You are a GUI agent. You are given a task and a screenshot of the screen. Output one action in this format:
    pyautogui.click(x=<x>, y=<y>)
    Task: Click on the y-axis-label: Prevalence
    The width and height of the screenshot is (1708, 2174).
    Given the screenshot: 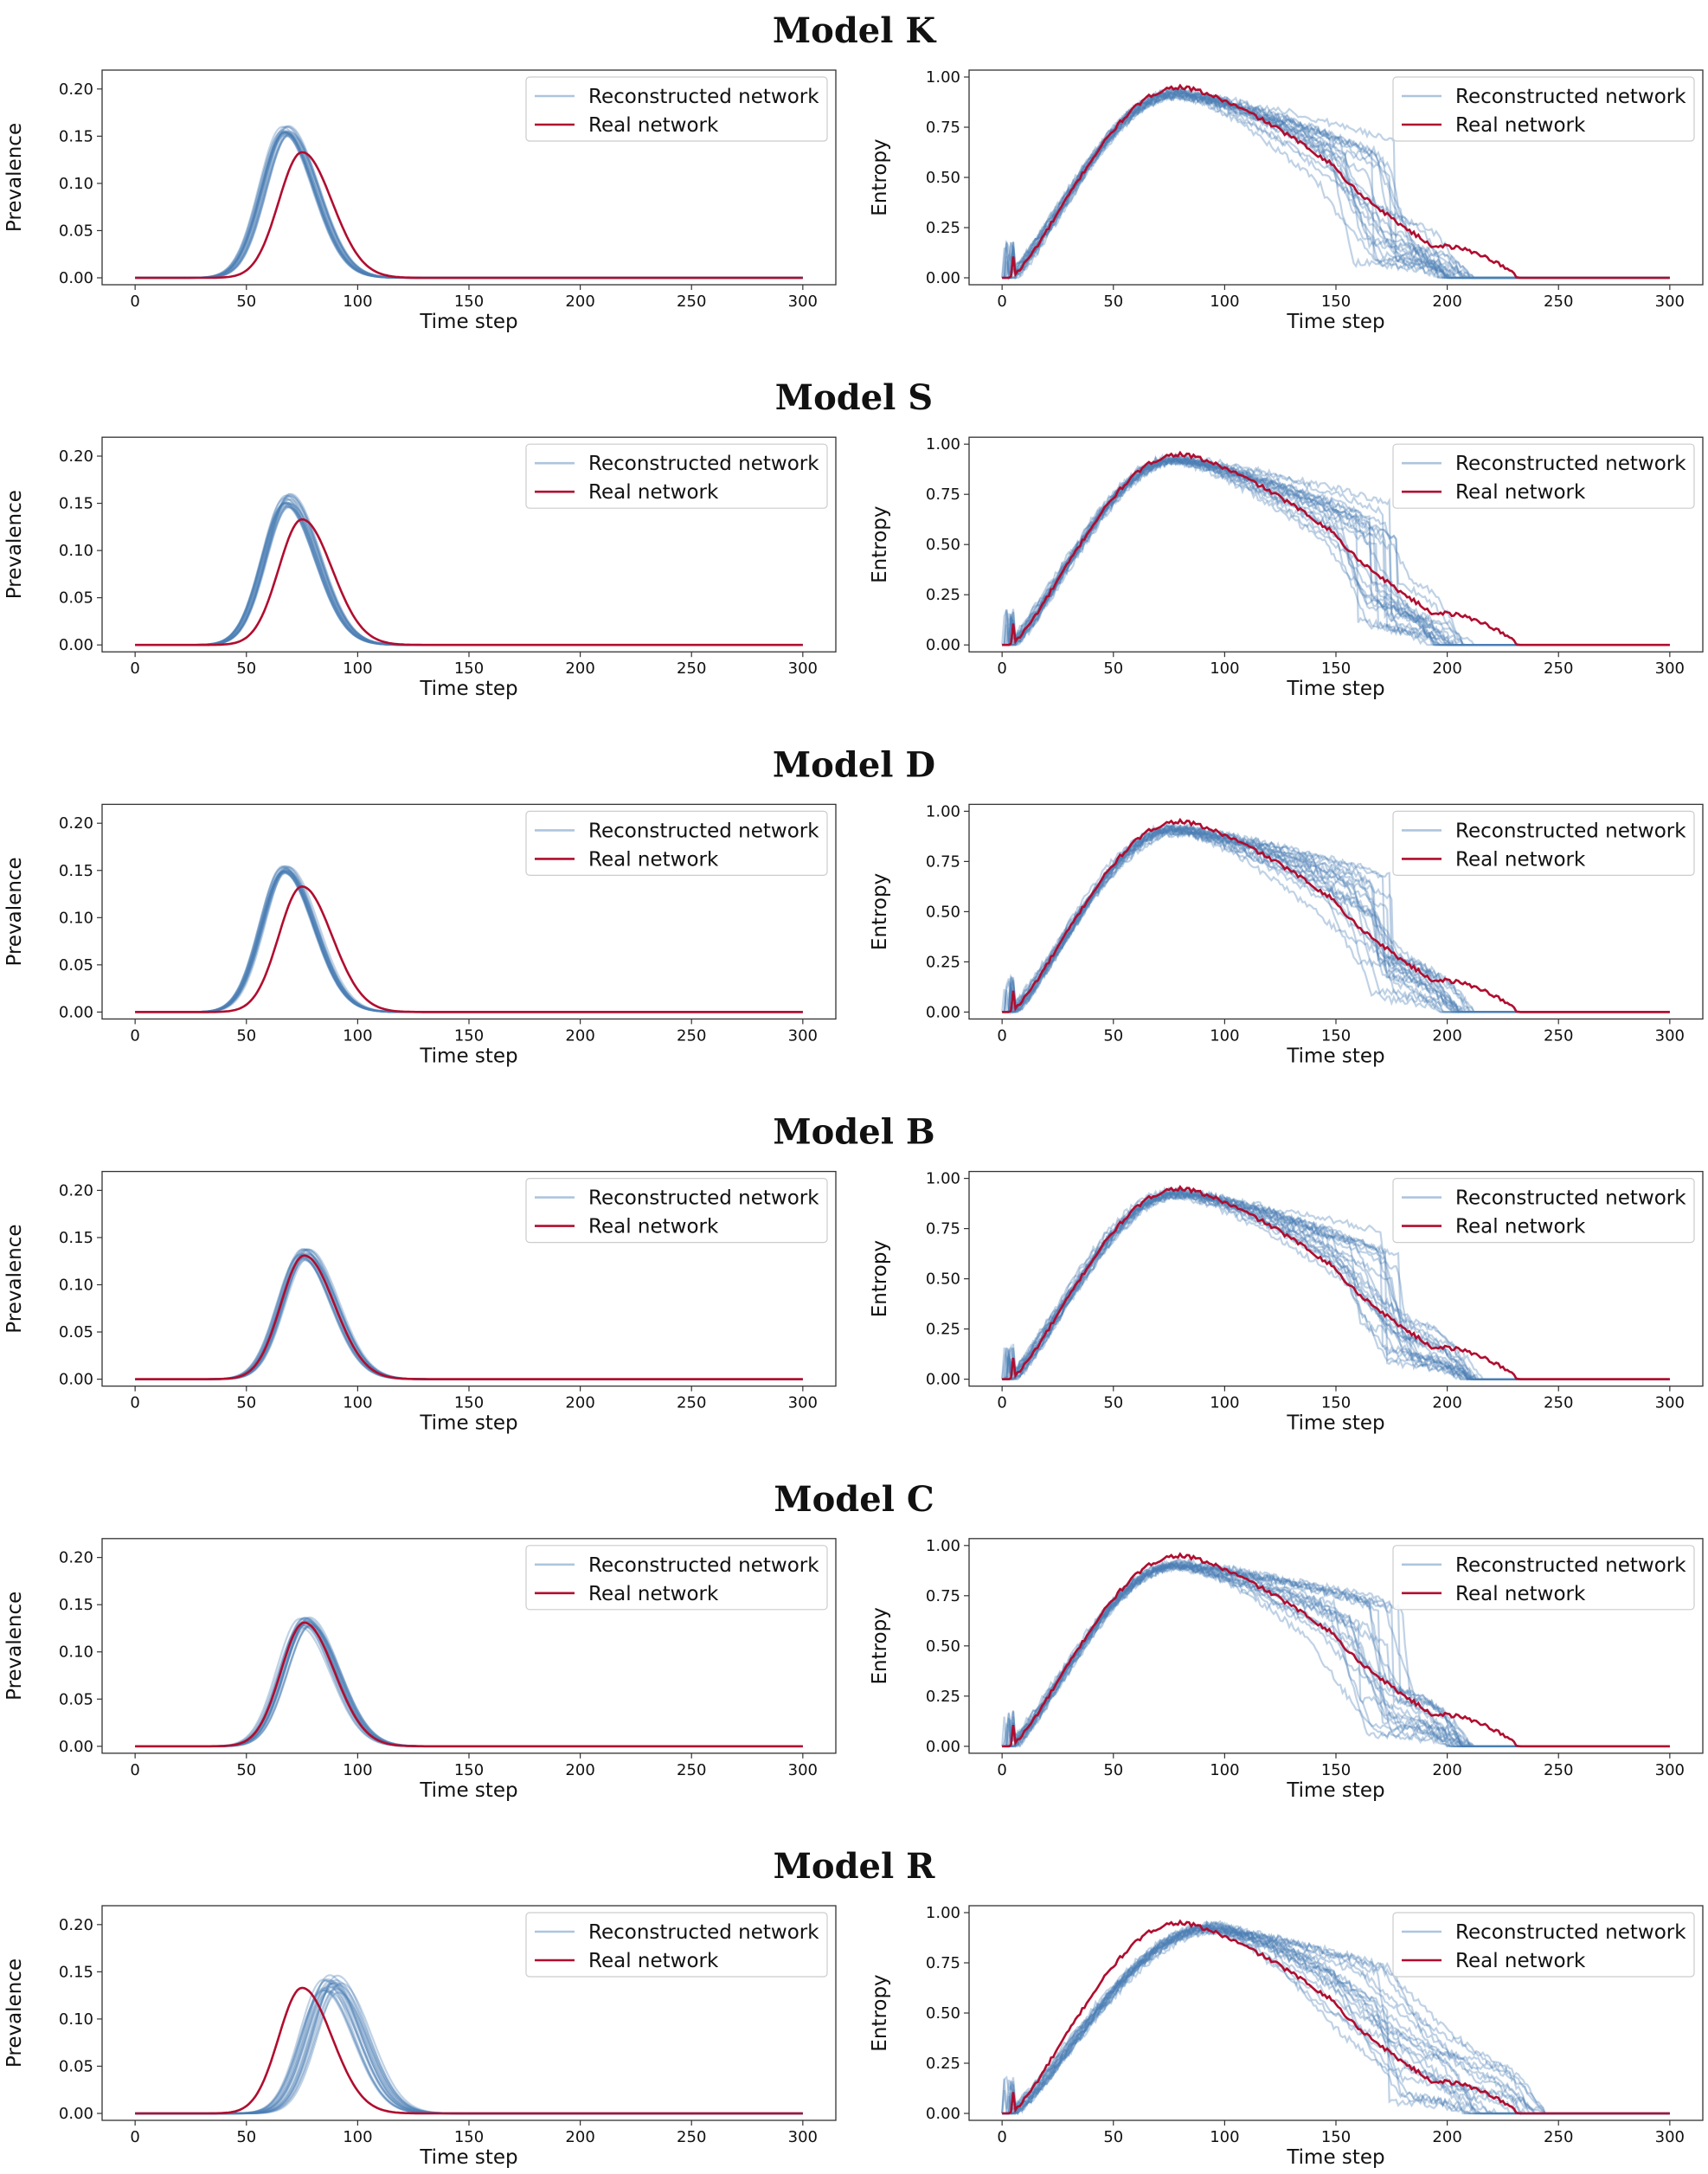 What is the action you would take?
    pyautogui.click(x=15, y=178)
    